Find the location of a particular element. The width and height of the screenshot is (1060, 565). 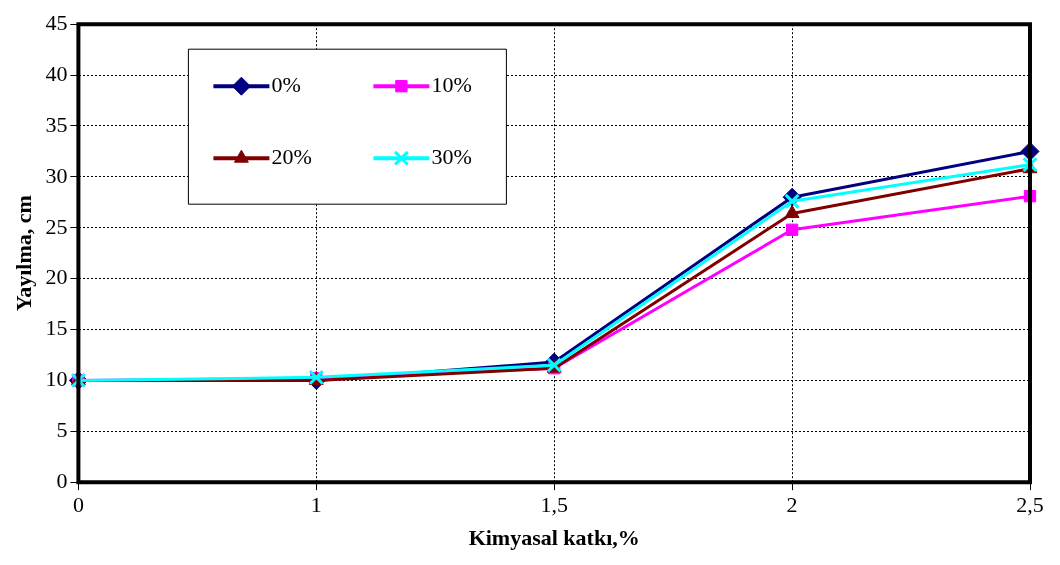

x-tick-label: 0 is located at coordinates (78, 505).